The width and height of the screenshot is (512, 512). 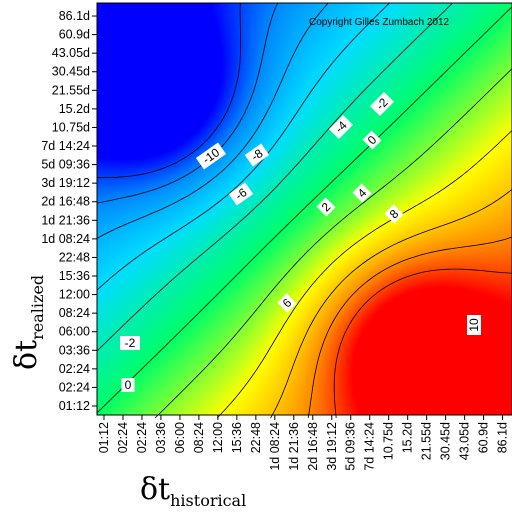 I want to click on x-tick-label: 3d 19:12, so click(x=332, y=446).